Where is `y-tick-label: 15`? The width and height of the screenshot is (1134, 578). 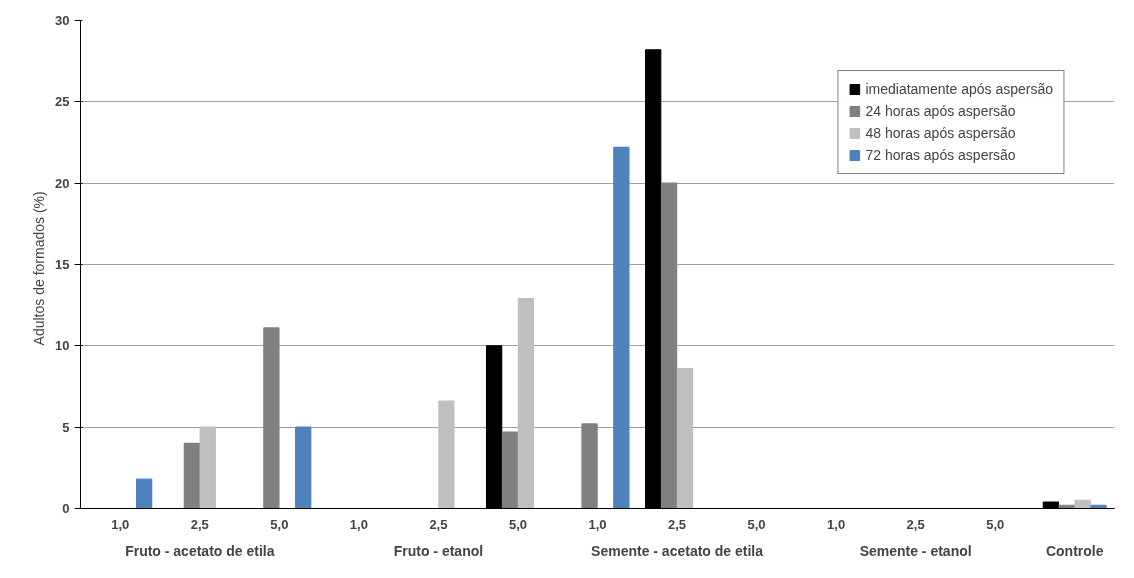 y-tick-label: 15 is located at coordinates (62, 264).